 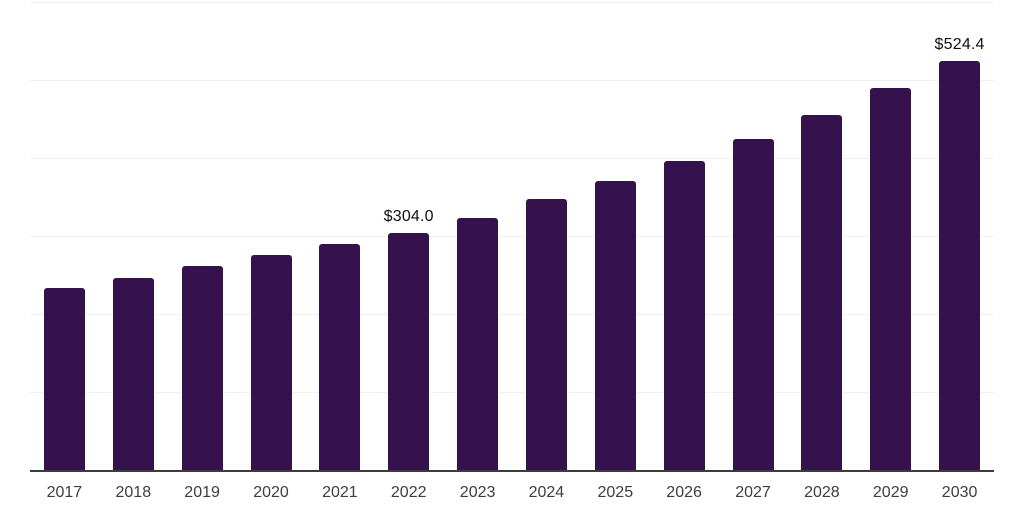 What do you see at coordinates (684, 492) in the screenshot?
I see `x-tick-2026: 2026` at bounding box center [684, 492].